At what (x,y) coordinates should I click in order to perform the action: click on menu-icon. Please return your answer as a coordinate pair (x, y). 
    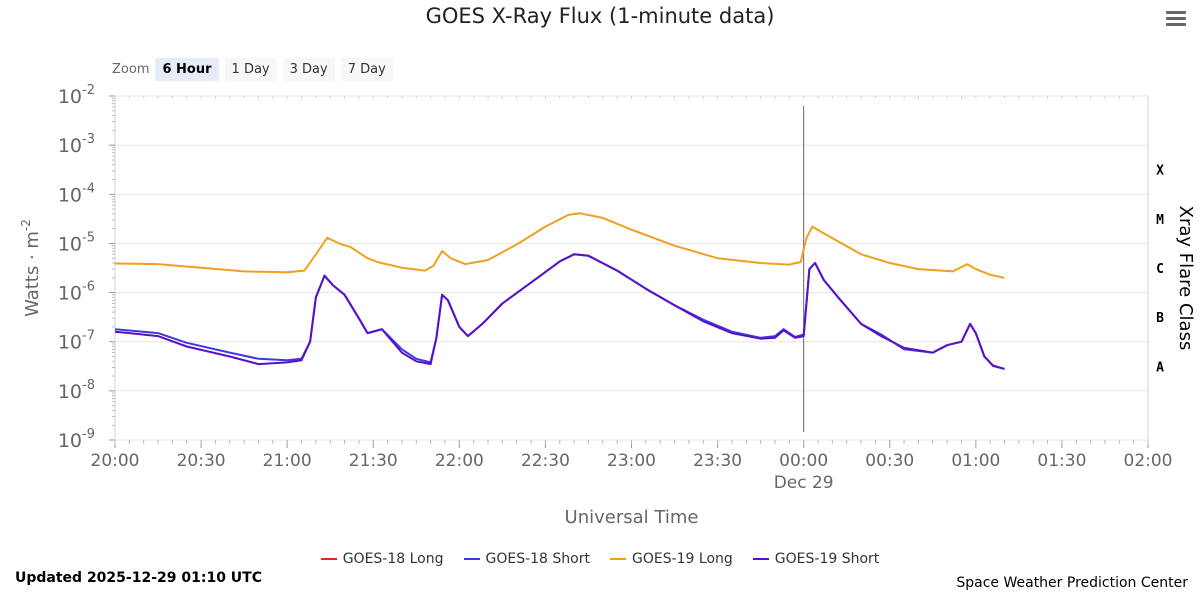
    Looking at the image, I should click on (1176, 18).